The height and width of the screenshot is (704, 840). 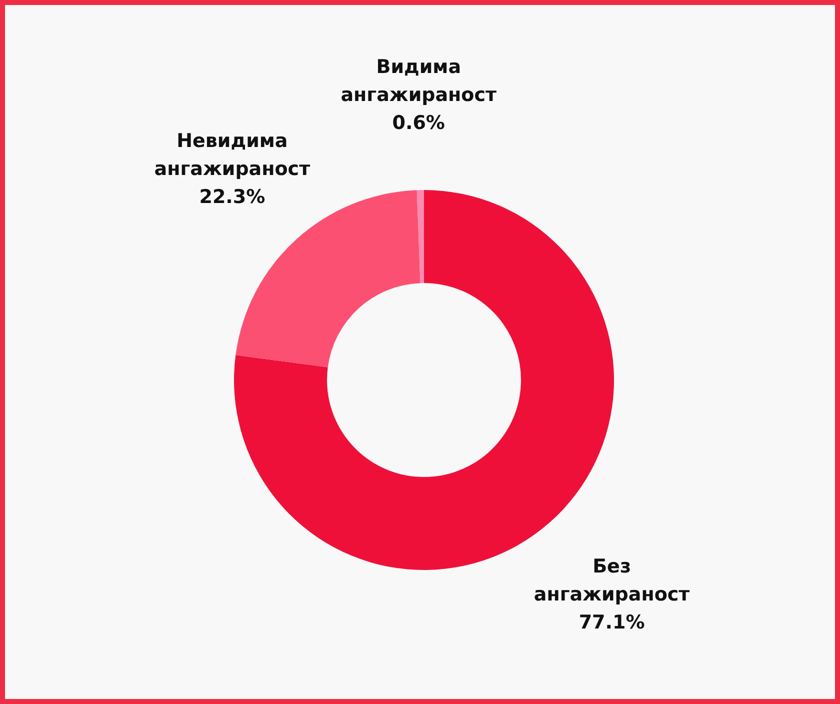 What do you see at coordinates (418, 123) in the screenshot?
I see `data-label: 0.6%` at bounding box center [418, 123].